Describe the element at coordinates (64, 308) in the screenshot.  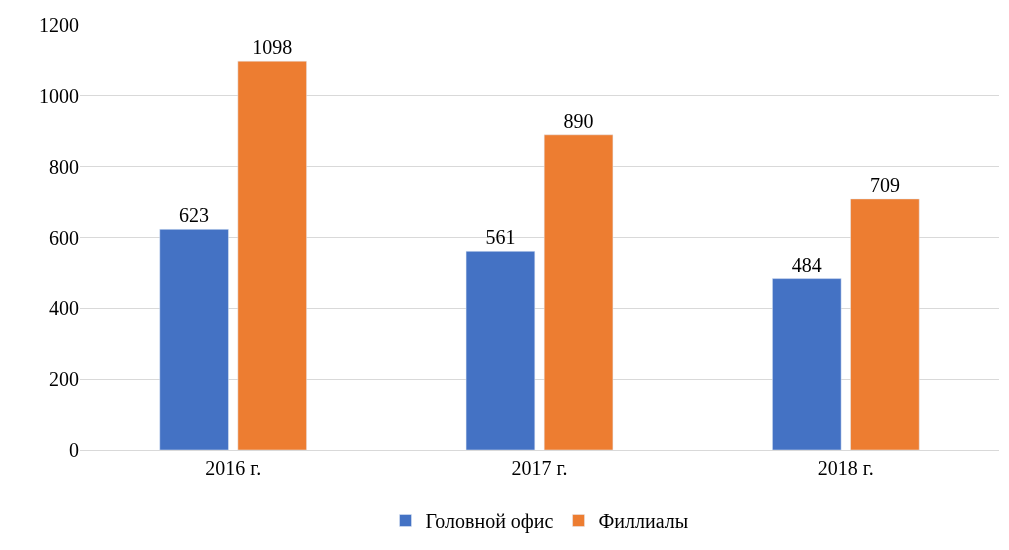
I see `y-tick-label: 400` at that location.